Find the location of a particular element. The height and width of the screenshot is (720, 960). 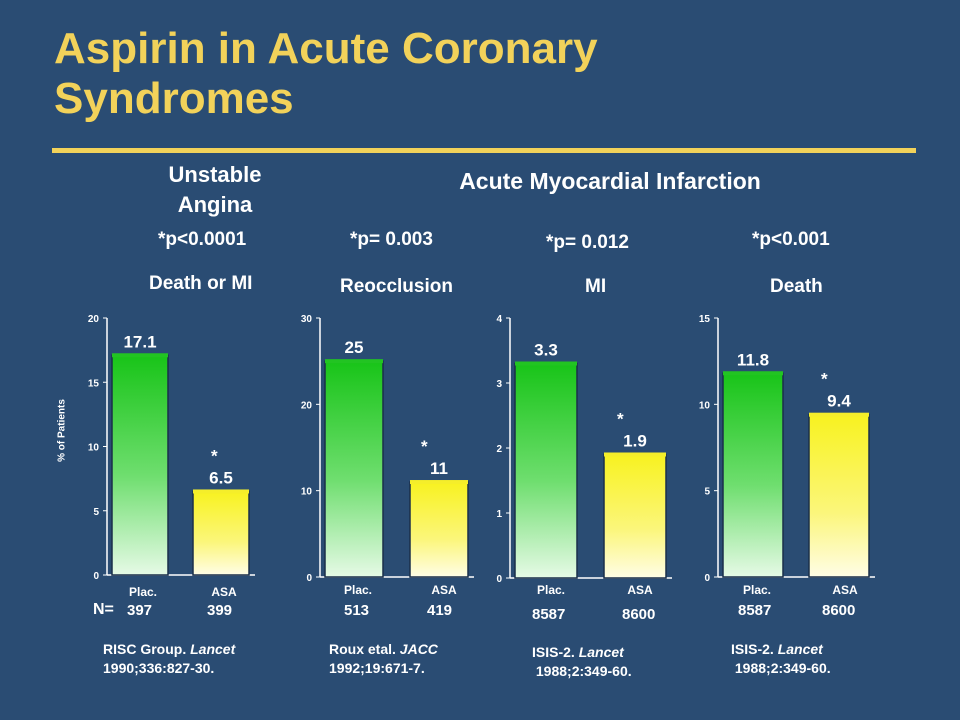

chart-2-bar-plac is located at coordinates (354, 469).